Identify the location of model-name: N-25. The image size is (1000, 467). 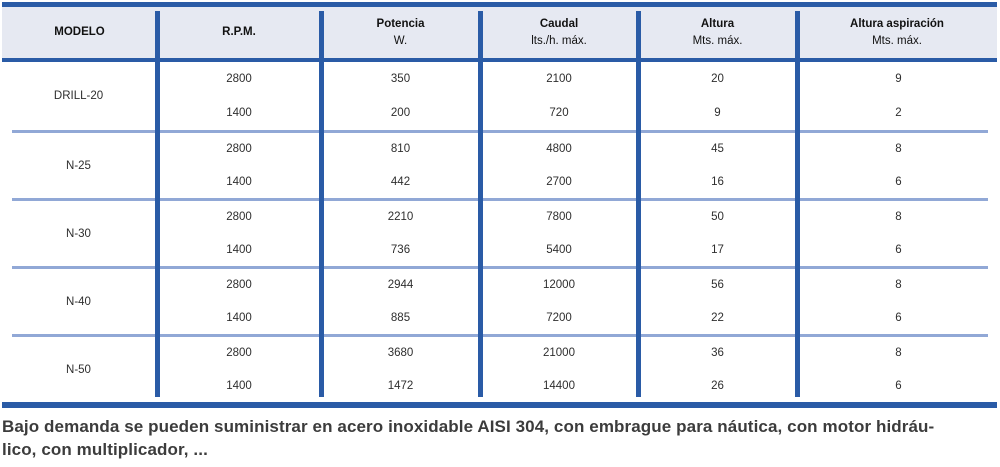
(78, 165).